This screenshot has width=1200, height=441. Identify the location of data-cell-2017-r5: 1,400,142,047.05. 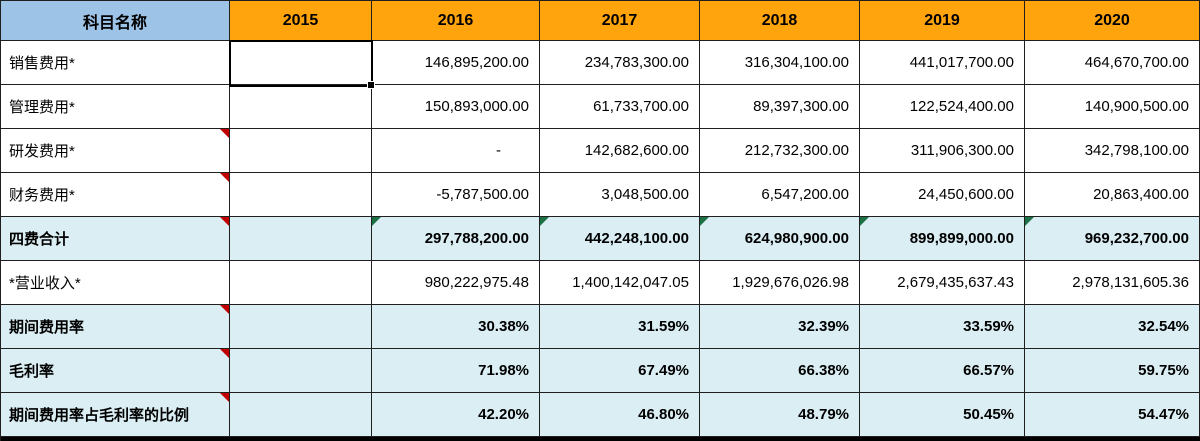
(620, 283).